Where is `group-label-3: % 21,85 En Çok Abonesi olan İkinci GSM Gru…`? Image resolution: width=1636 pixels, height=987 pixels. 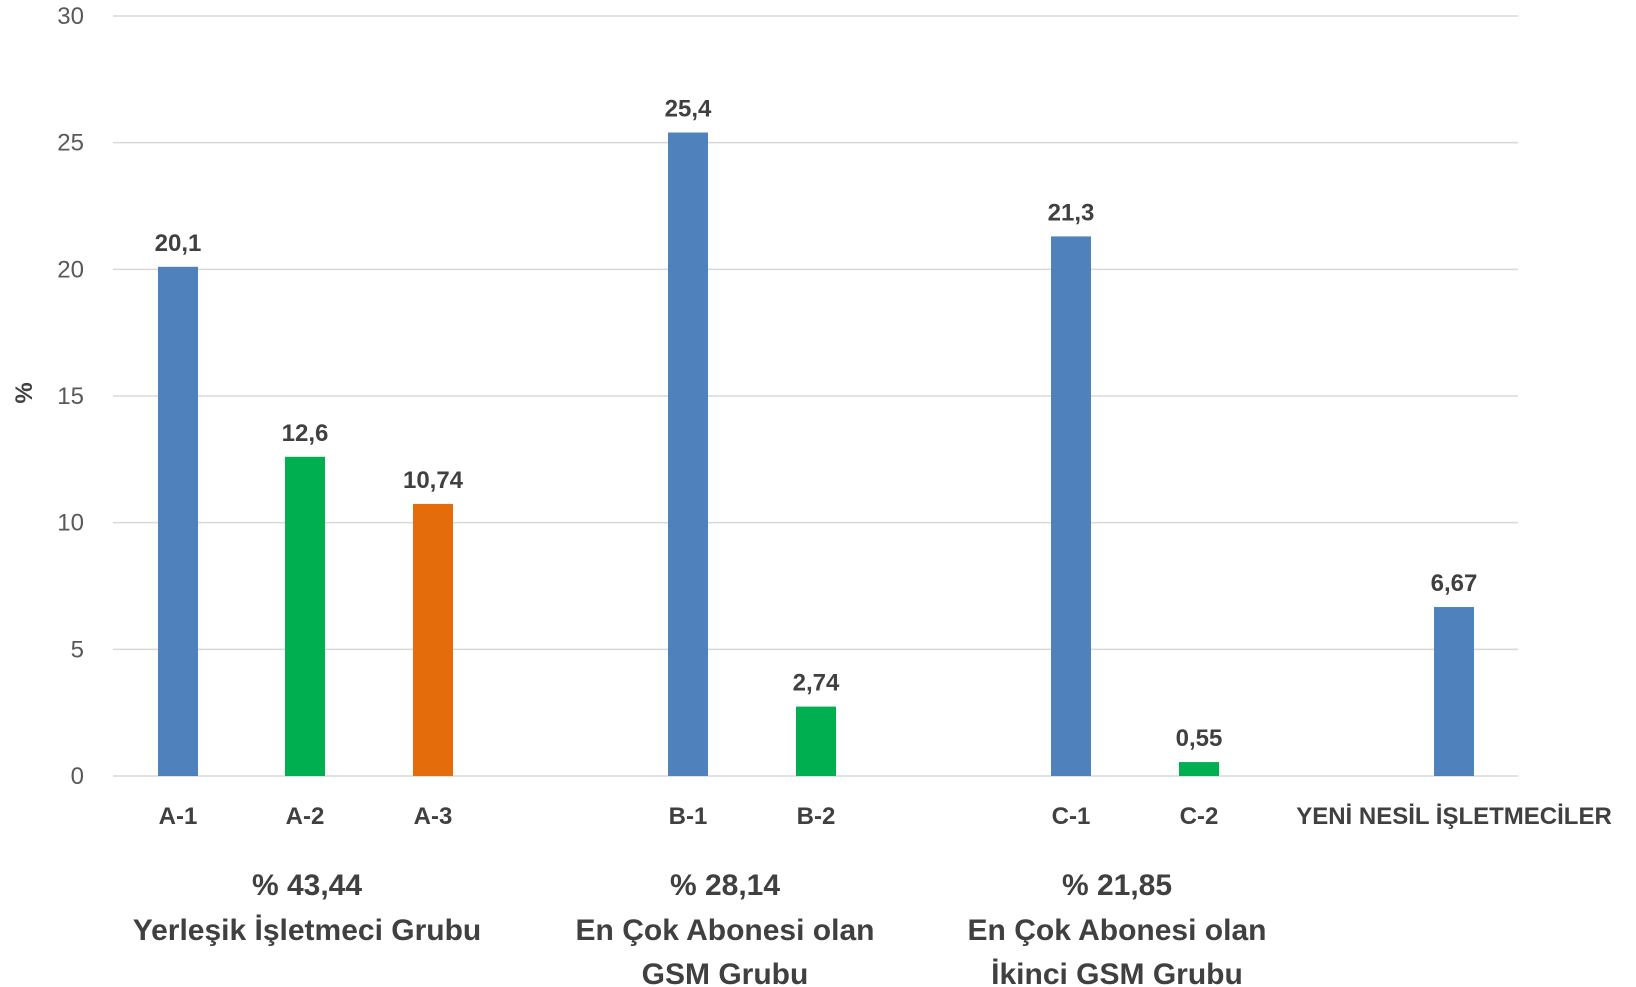
group-label-3: % 21,85 En Çok Abonesi olan İkinci GSM Gru… is located at coordinates (1117, 928).